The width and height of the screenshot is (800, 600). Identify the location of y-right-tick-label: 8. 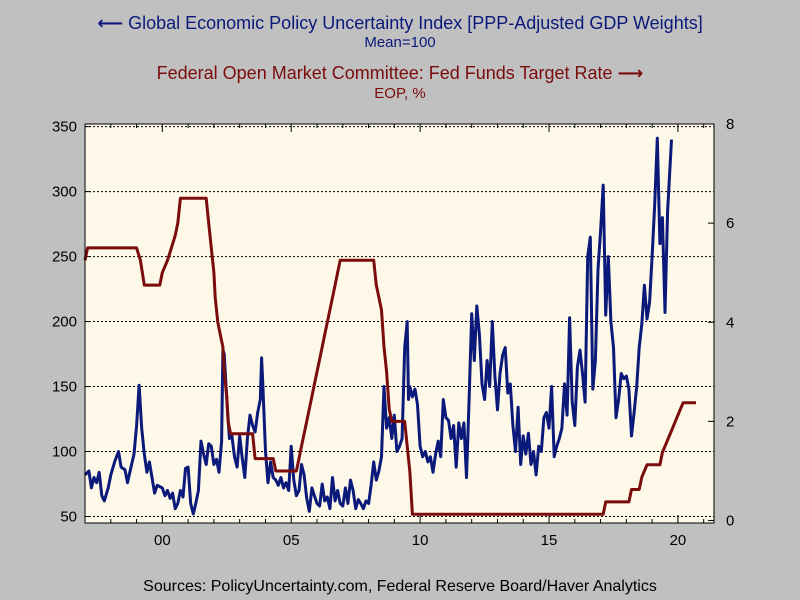
(730, 124).